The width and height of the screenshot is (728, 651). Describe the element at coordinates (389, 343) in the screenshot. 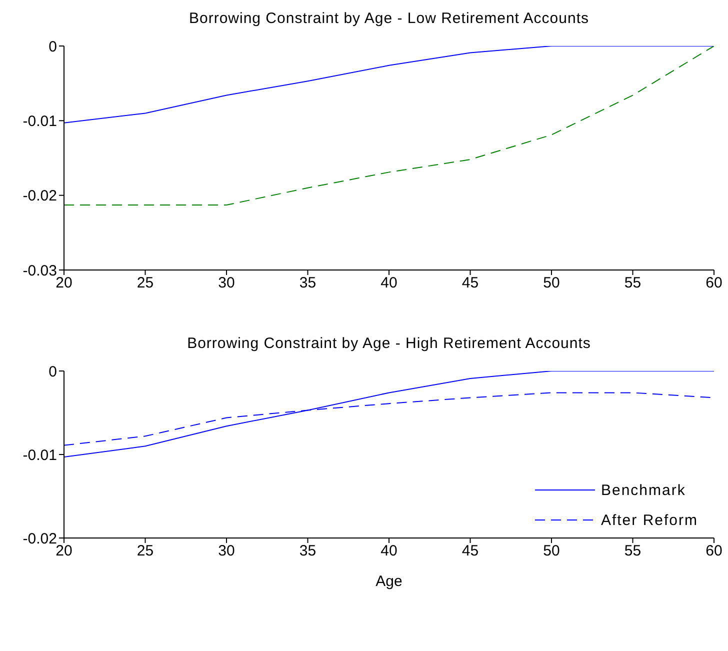

I see `chart-title: Borrowing Constraint by Age - High Retirement Accounts` at that location.